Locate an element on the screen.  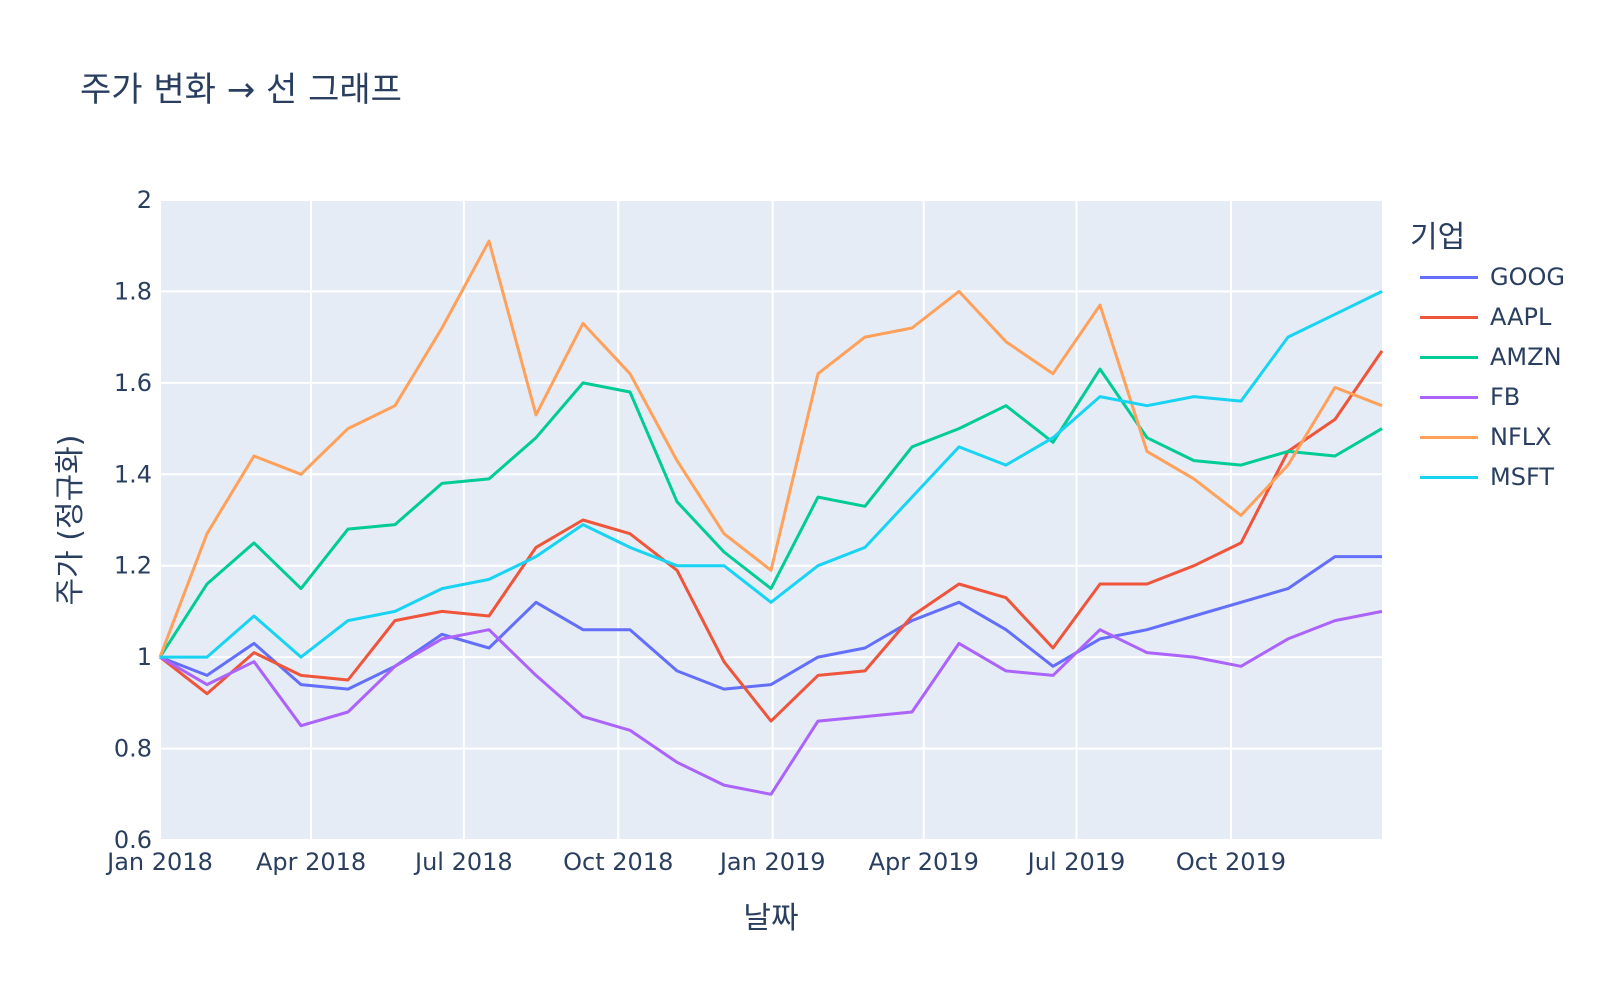
x-tick-label: Oct 2018 is located at coordinates (618, 862).